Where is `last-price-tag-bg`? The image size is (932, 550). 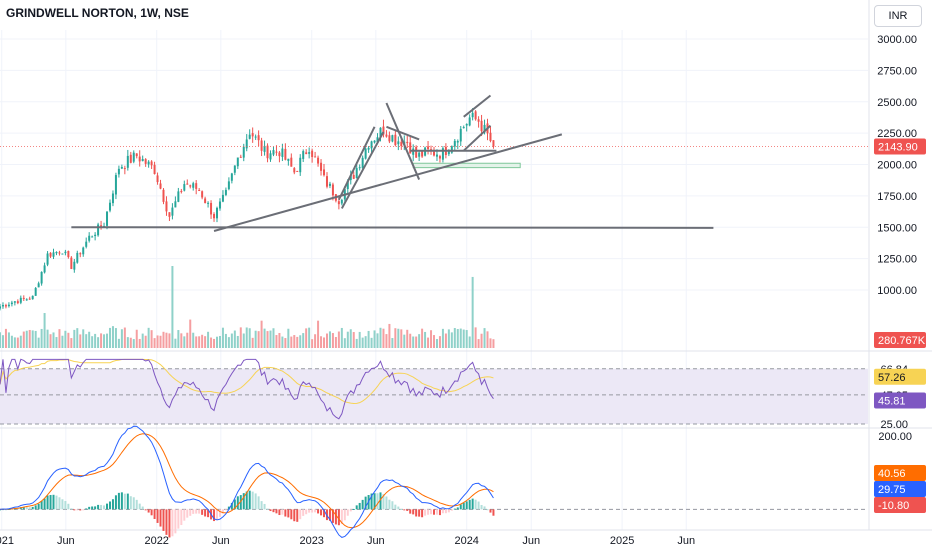 last-price-tag-bg is located at coordinates (900, 146).